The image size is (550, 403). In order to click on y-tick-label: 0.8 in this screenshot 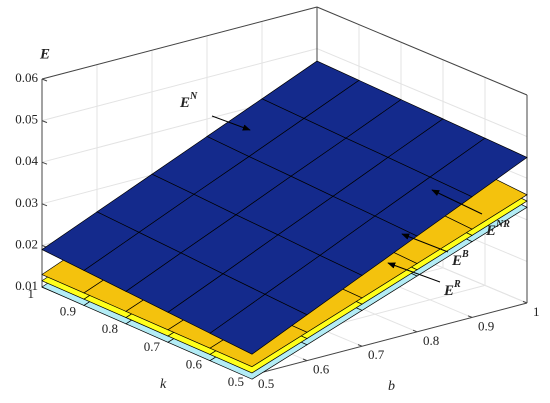, I will do `click(110, 328)`.